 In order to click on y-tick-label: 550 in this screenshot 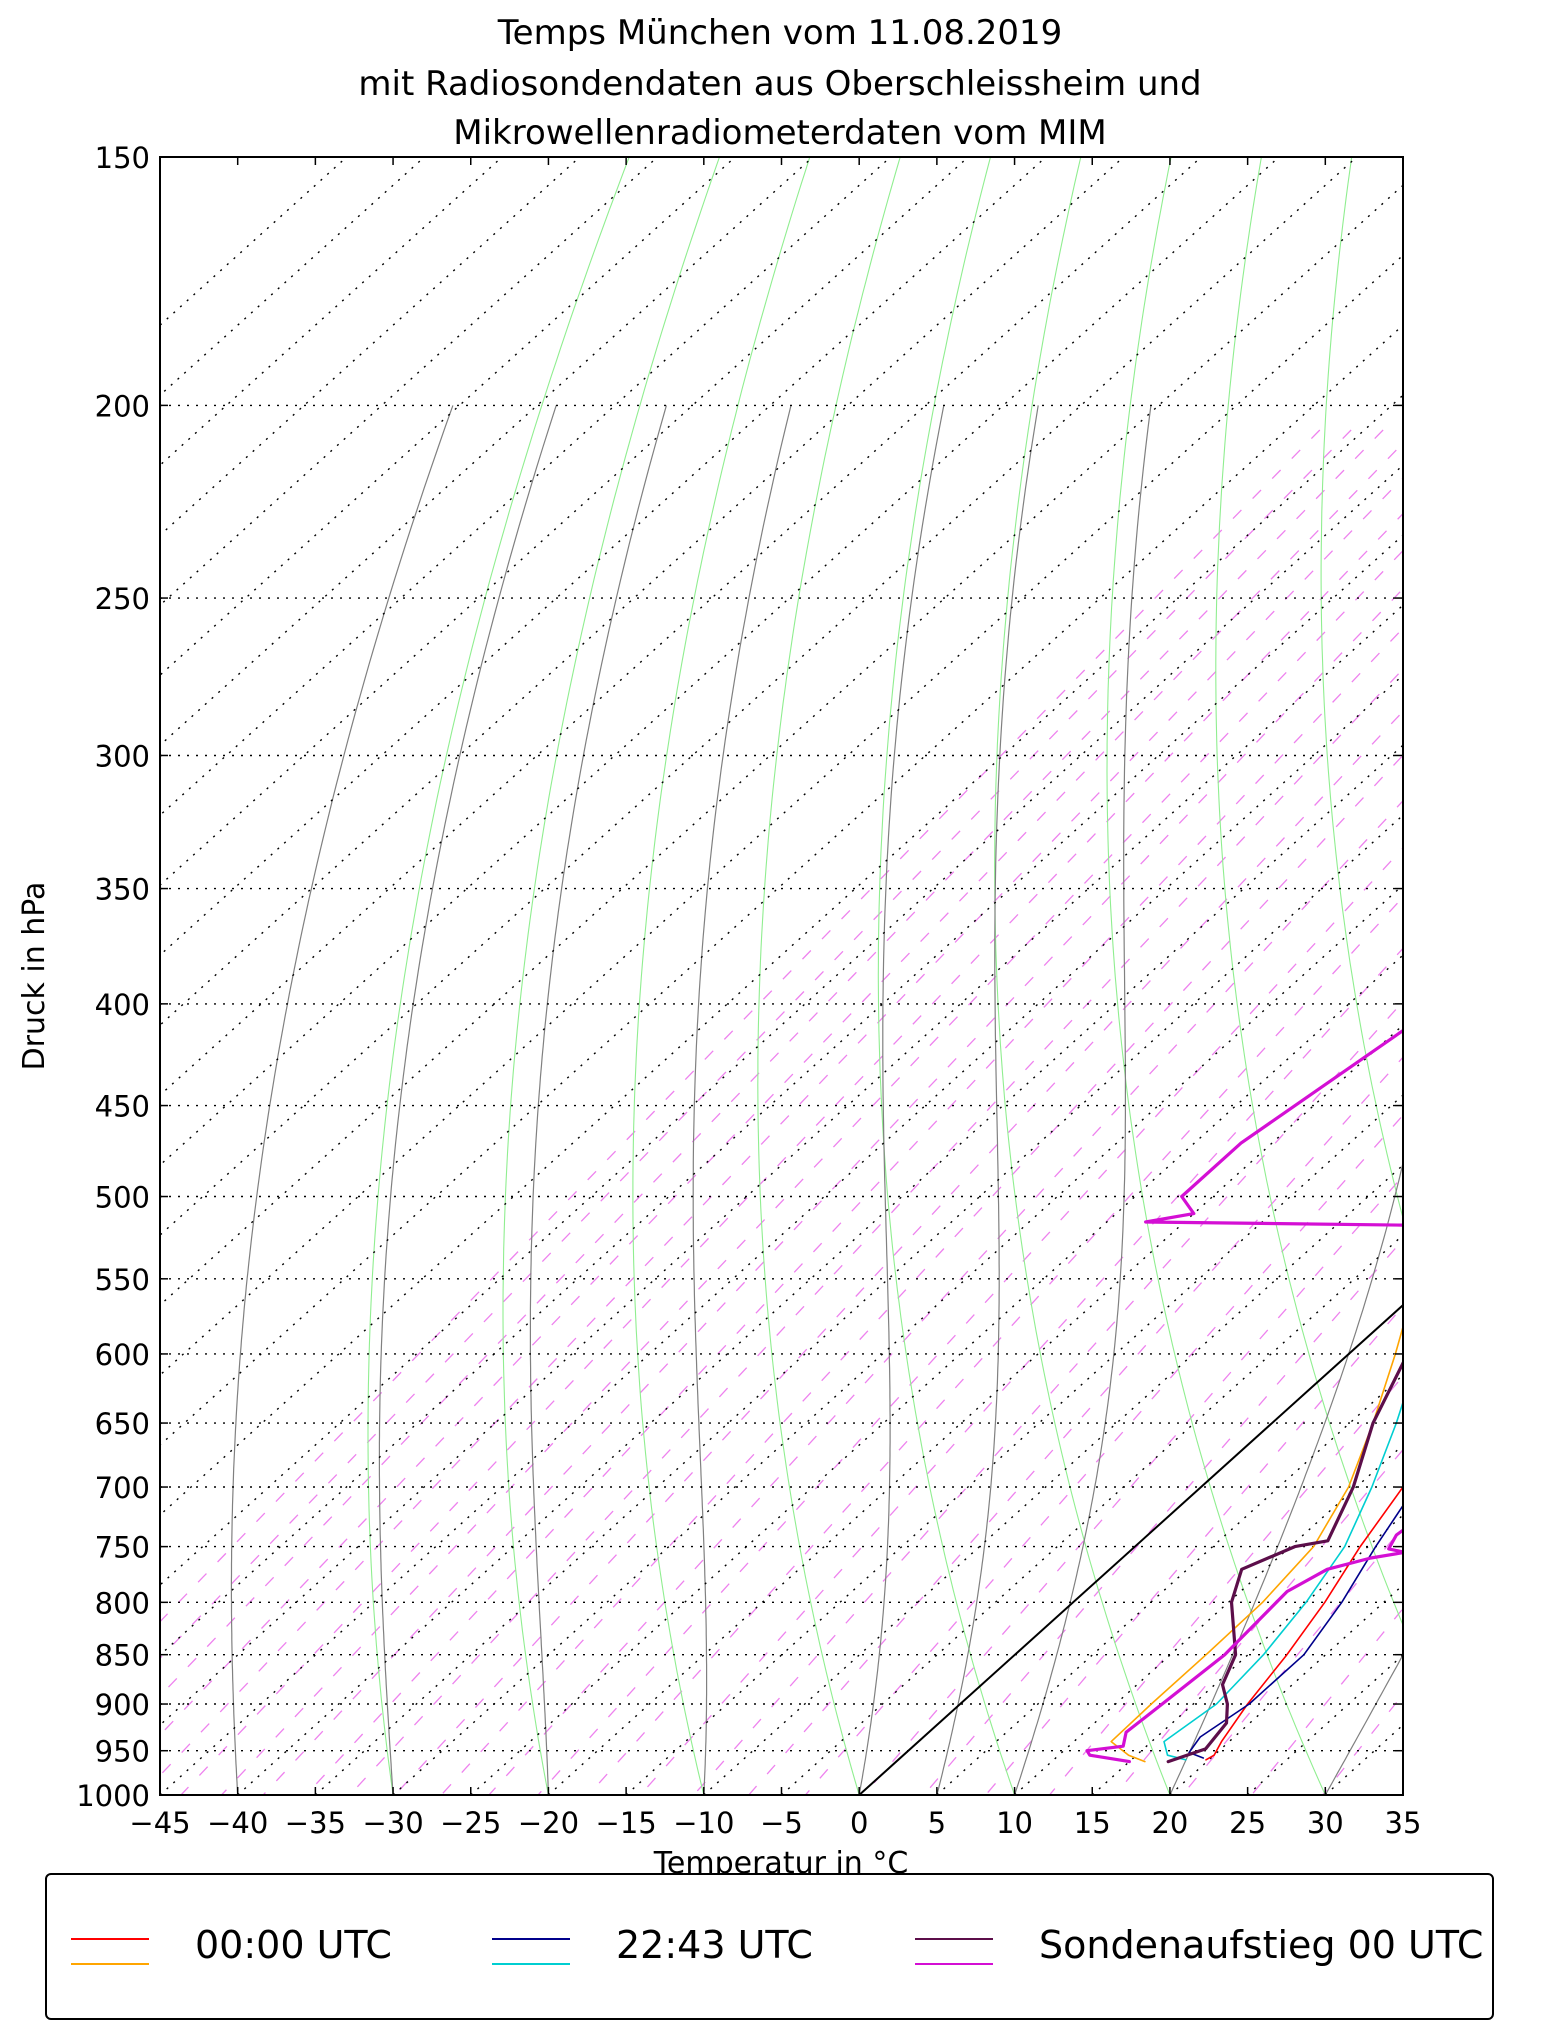, I will do `click(122, 1280)`.